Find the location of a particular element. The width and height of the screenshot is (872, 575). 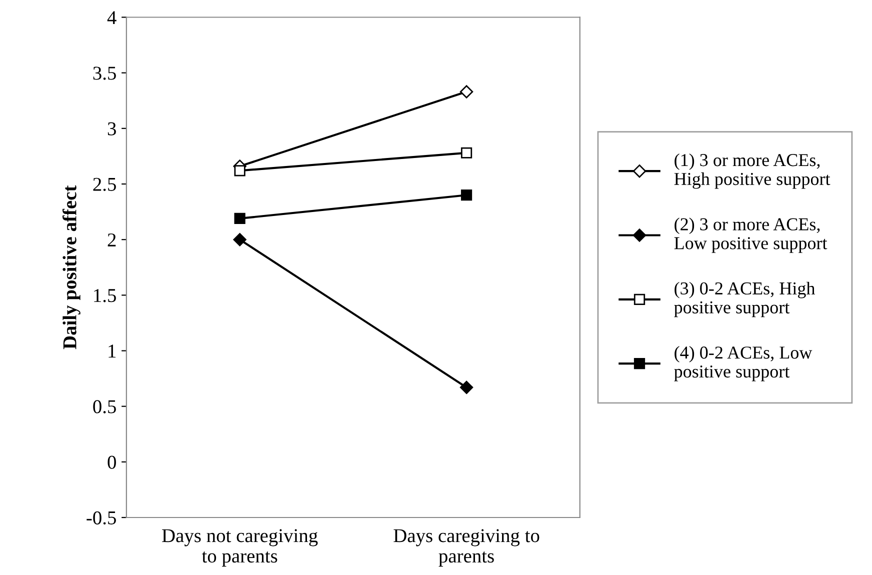

legend-label: (2) 3 or more ACEs, Low positive support is located at coordinates (751, 235).